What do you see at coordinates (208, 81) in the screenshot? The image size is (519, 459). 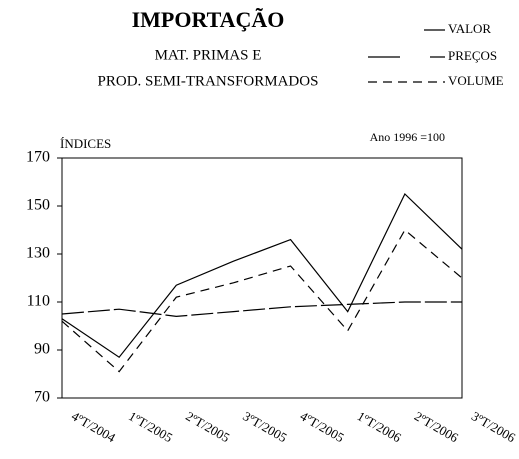 I see `chart-subtitle: PROD. SEMI-TRANSFORMADOS` at bounding box center [208, 81].